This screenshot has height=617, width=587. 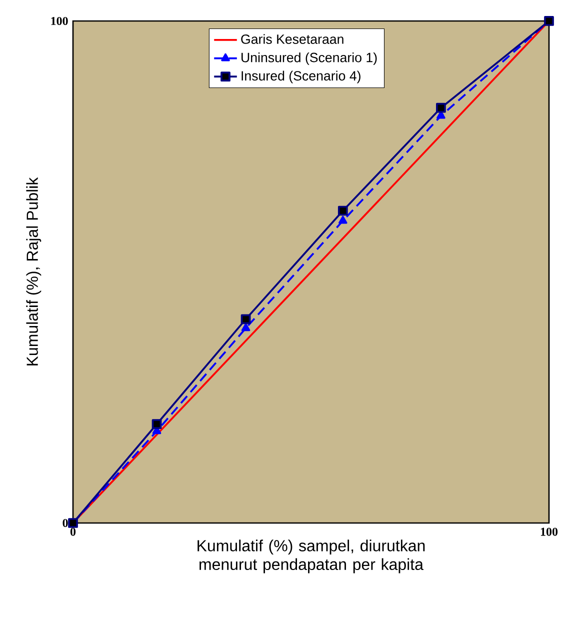 What do you see at coordinates (292, 39) in the screenshot?
I see `legend-label: Garis Kesetaraan` at bounding box center [292, 39].